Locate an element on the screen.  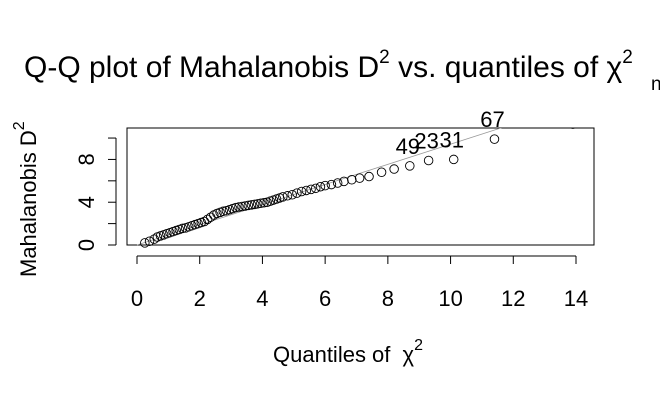
point-label: 23 is located at coordinates (426, 141).